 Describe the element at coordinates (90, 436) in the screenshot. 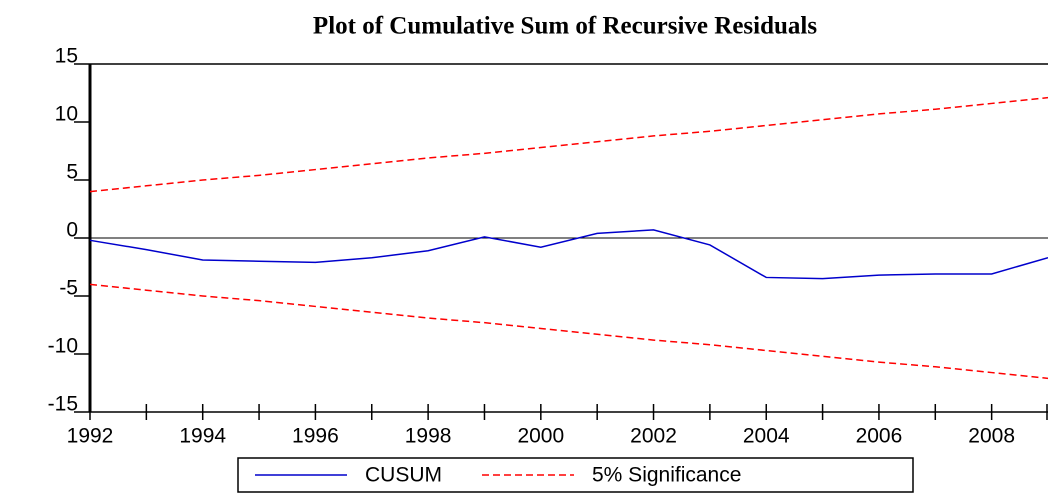

I see `x-tick-label: 1992` at that location.